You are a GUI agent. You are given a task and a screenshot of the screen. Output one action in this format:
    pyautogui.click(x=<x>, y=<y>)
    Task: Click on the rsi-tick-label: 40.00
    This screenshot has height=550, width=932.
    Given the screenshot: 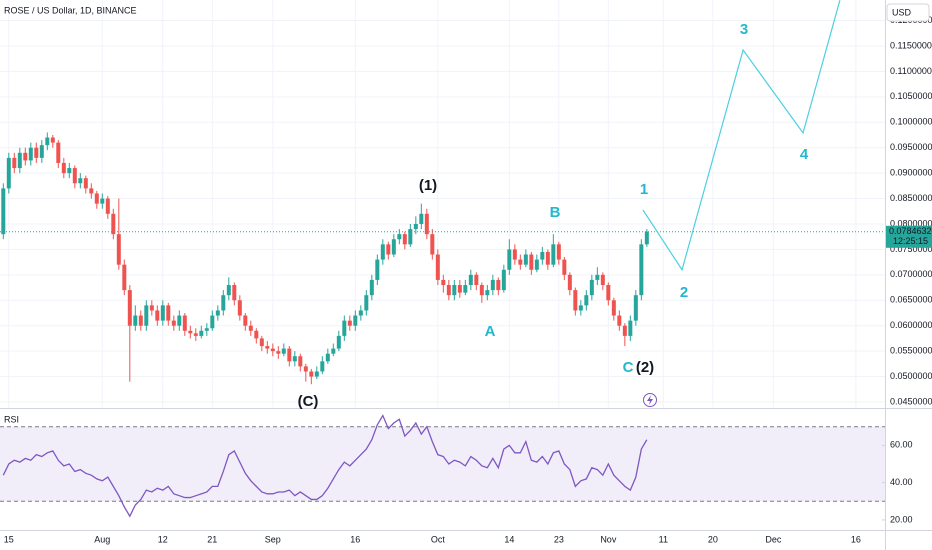 What is the action you would take?
    pyautogui.click(x=901, y=482)
    